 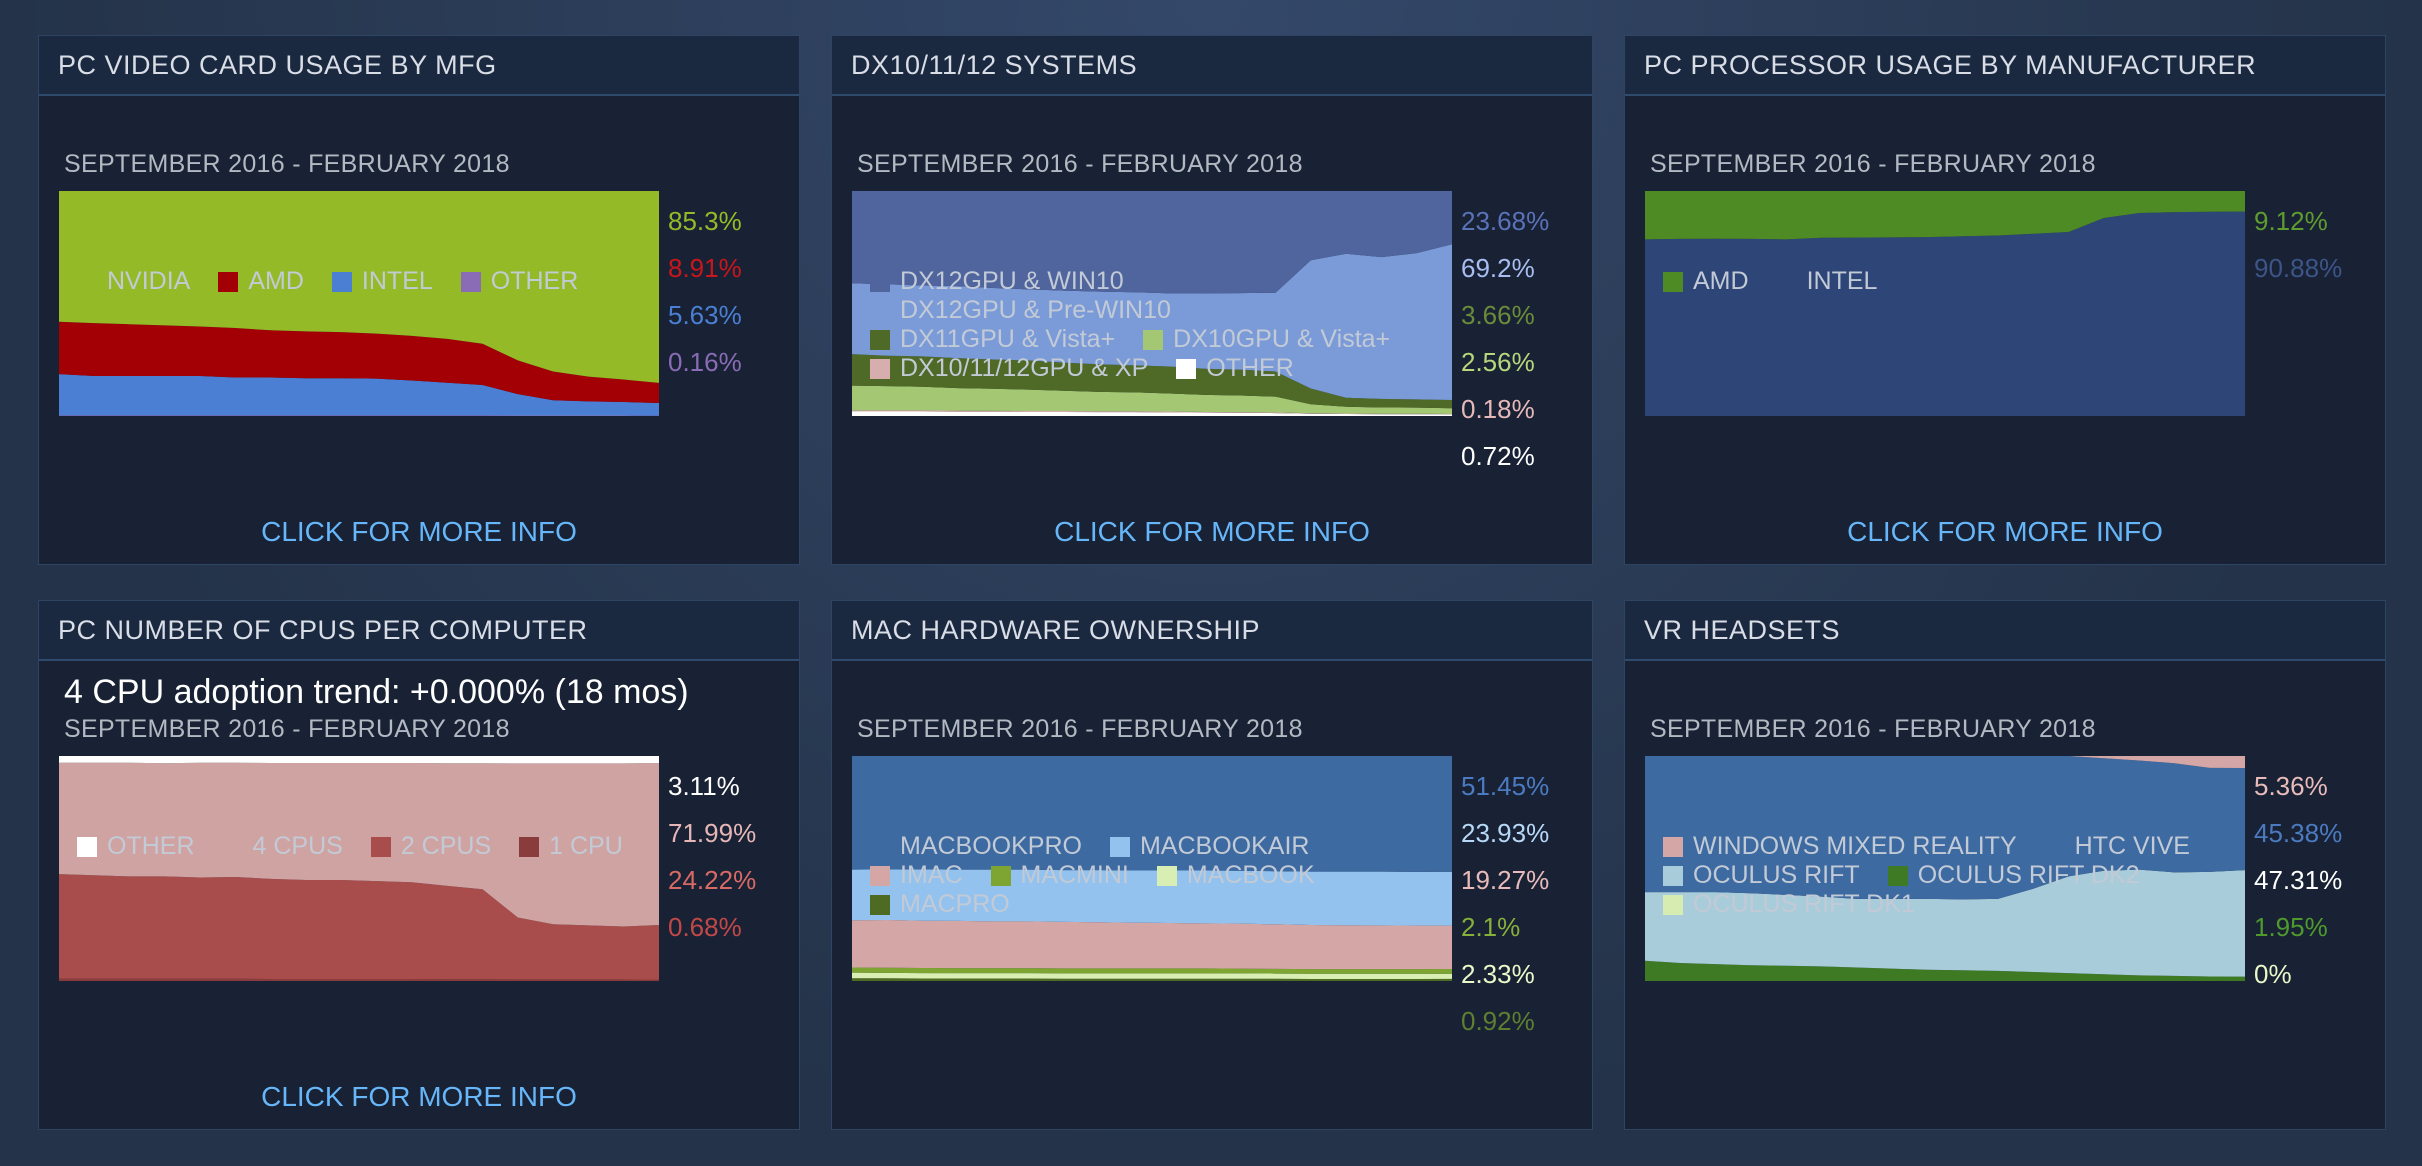 What do you see at coordinates (955, 904) in the screenshot?
I see `legend-label: MACPRO` at bounding box center [955, 904].